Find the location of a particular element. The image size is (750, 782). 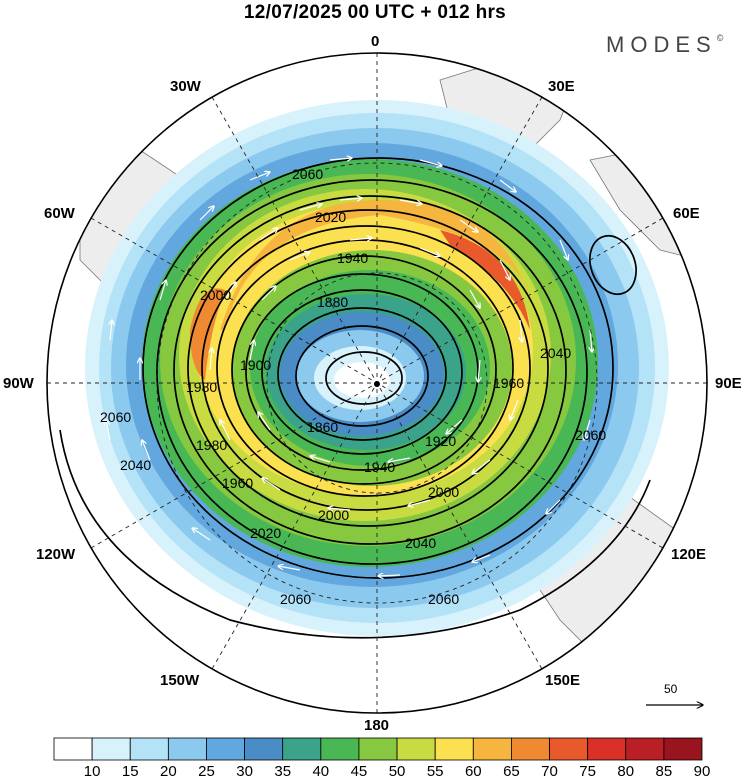

colorbar-tick-label: 90 is located at coordinates (702, 771).